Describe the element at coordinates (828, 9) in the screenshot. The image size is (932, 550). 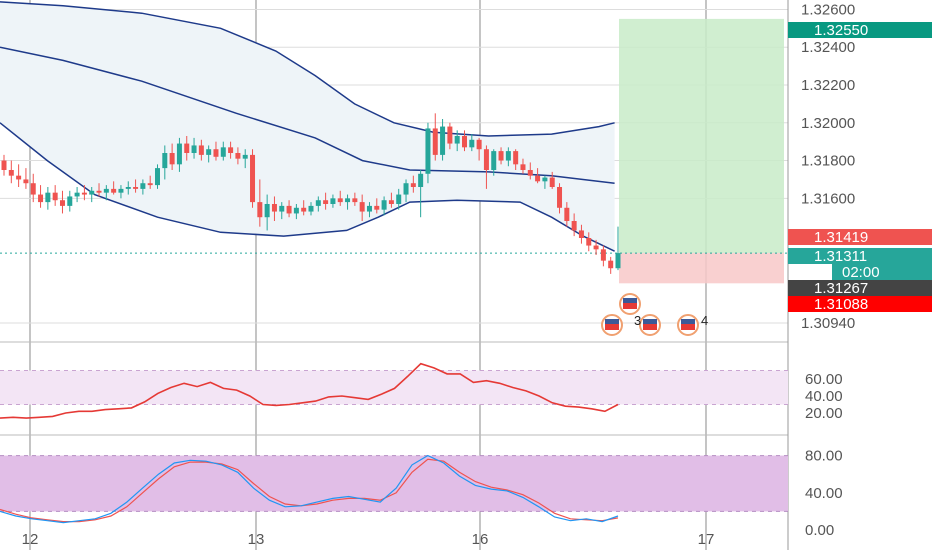
I see `price-tick-label: 1.32600` at that location.